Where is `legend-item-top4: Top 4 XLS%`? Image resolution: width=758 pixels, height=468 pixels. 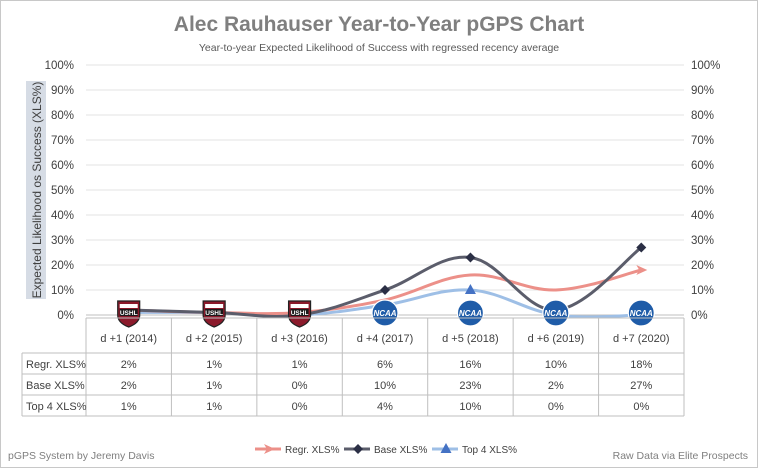 legend-item-top4: Top 4 XLS% is located at coordinates (474, 449).